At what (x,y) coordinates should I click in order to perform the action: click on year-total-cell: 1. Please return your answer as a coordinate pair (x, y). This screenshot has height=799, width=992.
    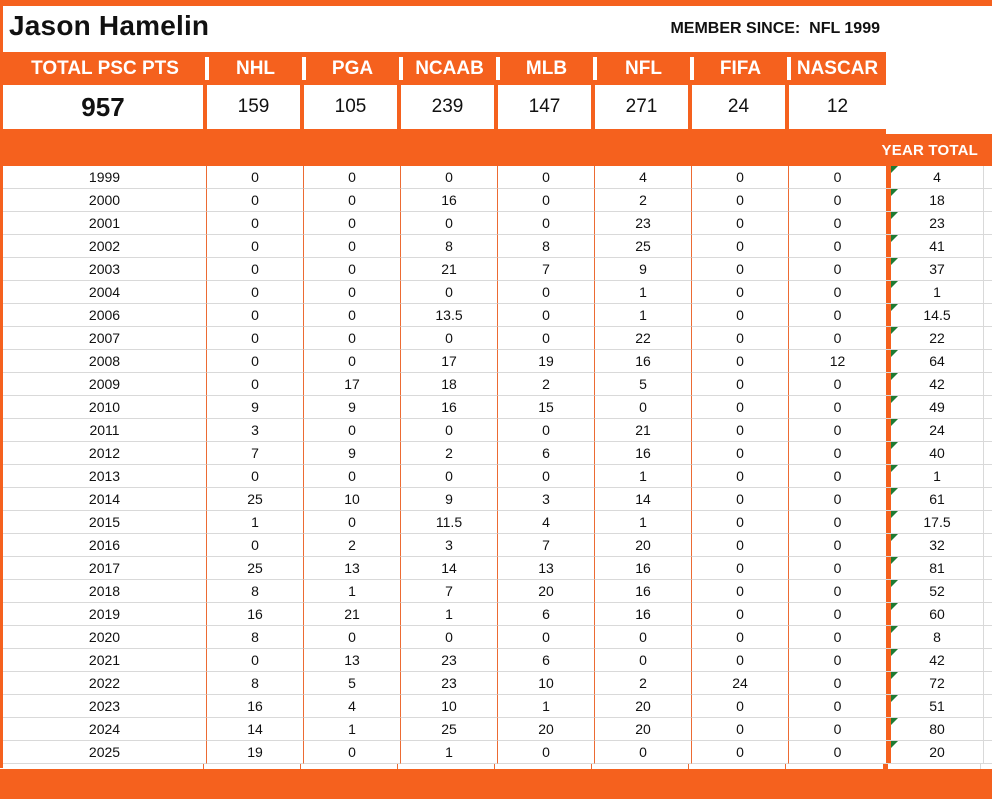
    Looking at the image, I should click on (937, 476).